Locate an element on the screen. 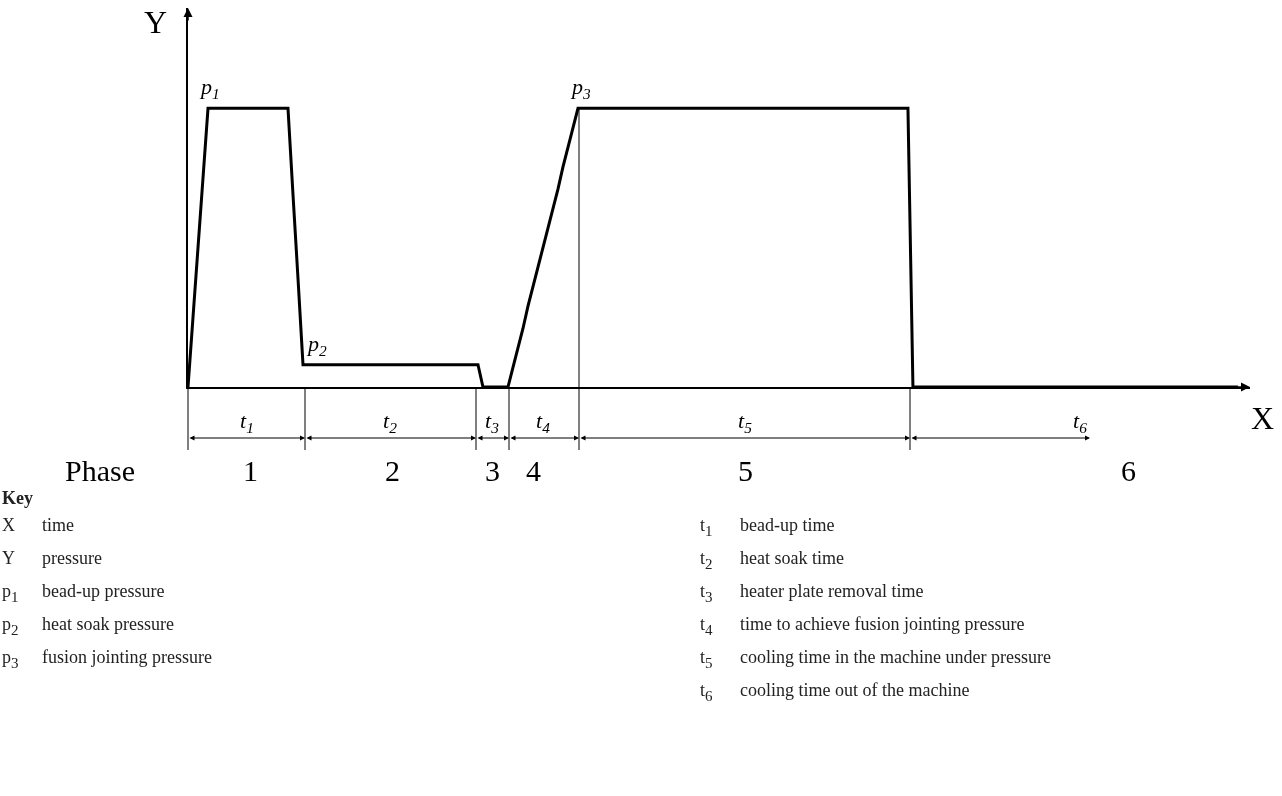  text: t$_{6}$ cooling time out of the machine is located at coordinates (835, 692).